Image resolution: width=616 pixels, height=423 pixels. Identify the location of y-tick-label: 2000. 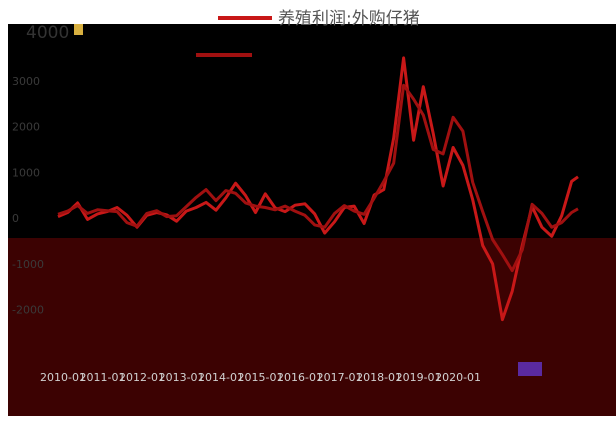
(26, 127).